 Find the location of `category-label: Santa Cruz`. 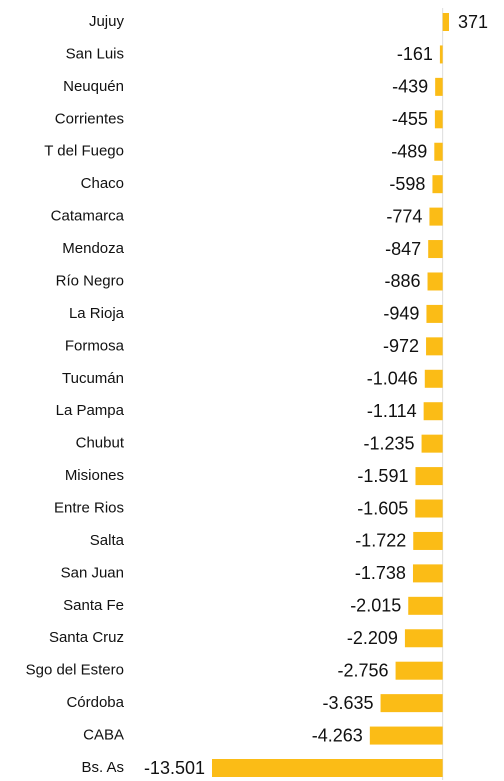

category-label: Santa Cruz is located at coordinates (86, 637).